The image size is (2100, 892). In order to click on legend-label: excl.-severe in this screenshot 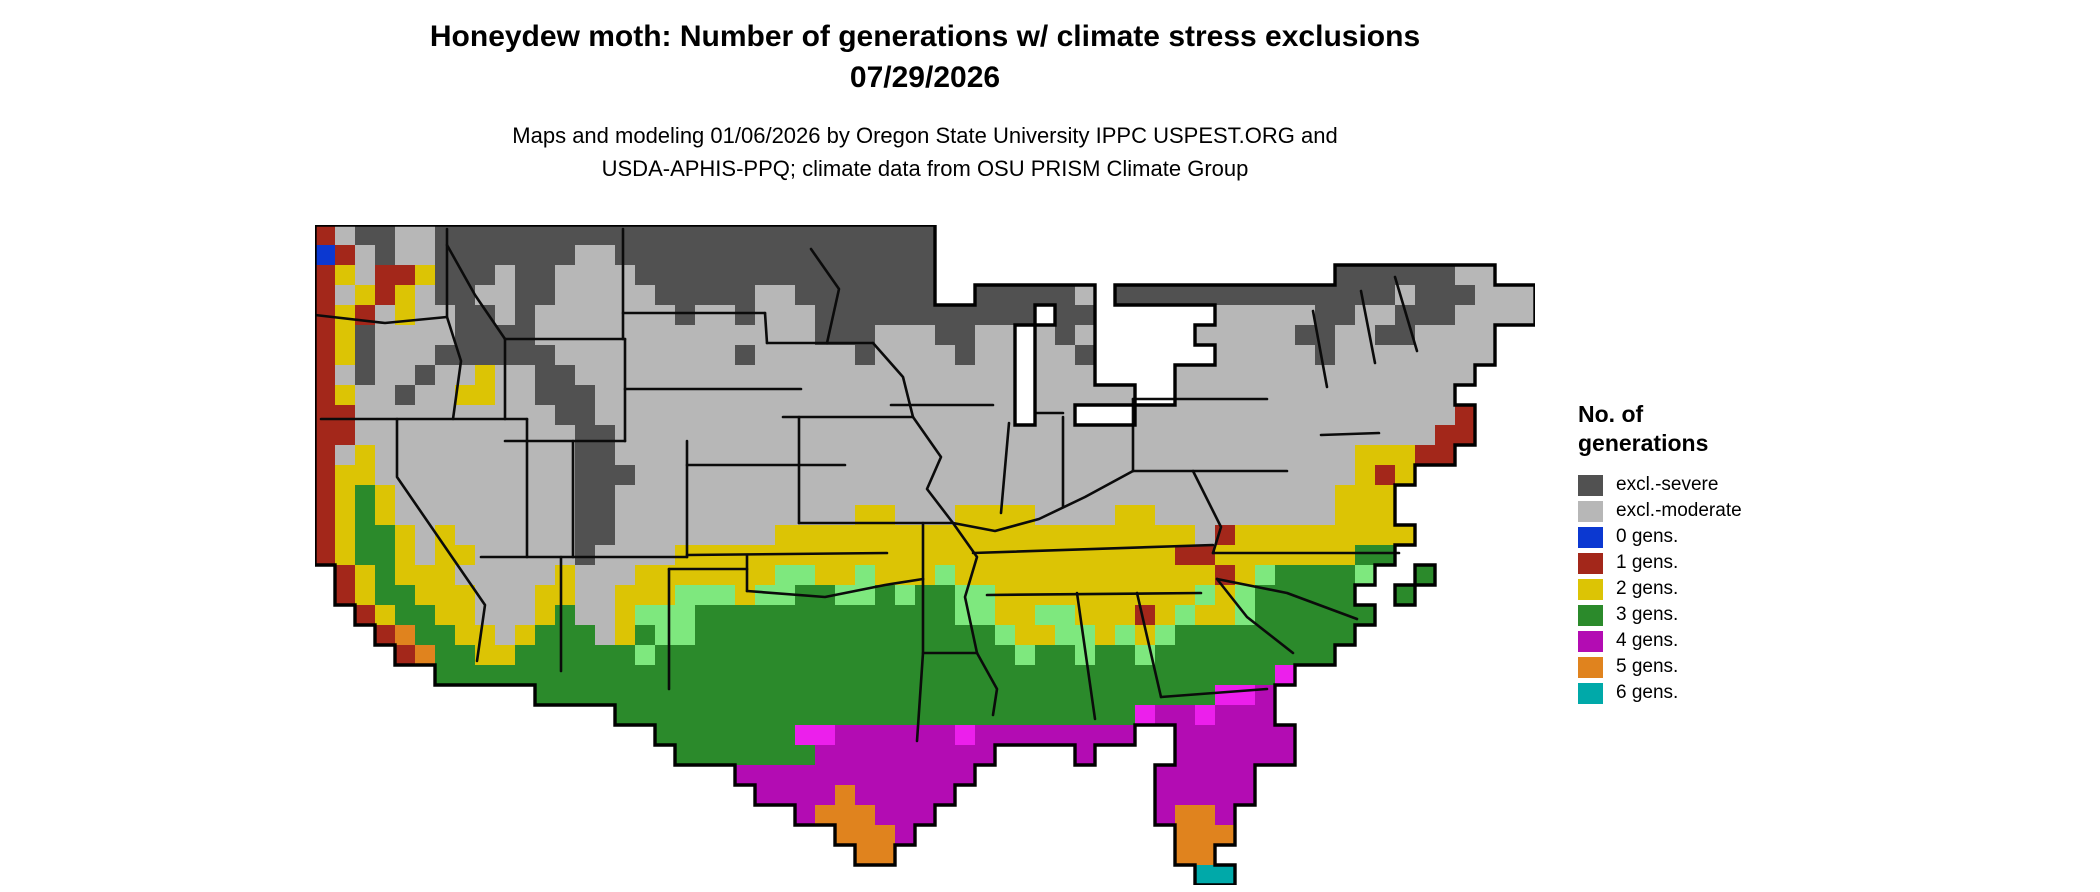, I will do `click(1667, 484)`.